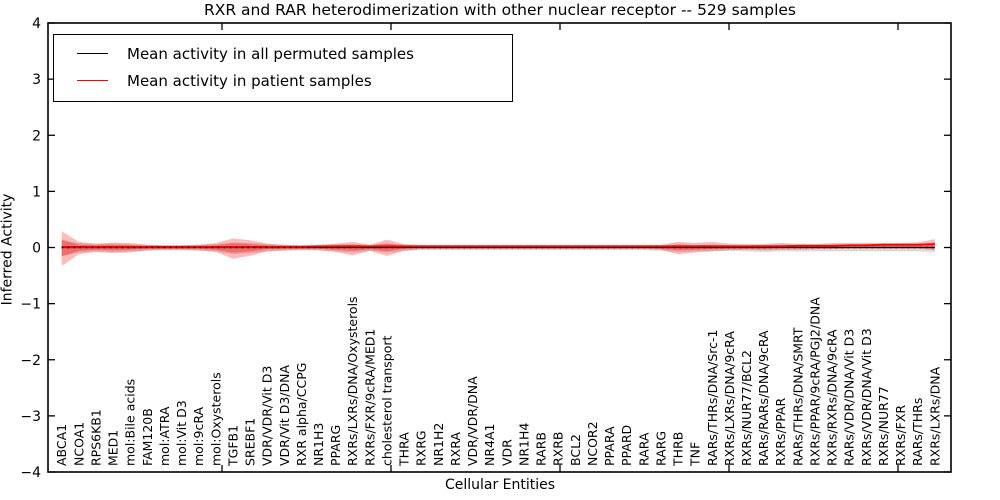 The height and width of the screenshot is (500, 1000). Describe the element at coordinates (335, 445) in the screenshot. I see `x-tick-label: PPARG` at that location.